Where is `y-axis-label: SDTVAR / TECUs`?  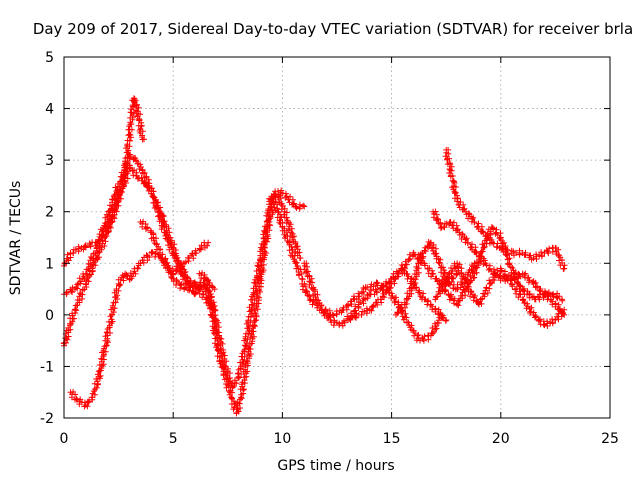
y-axis-label: SDTVAR / TECUs is located at coordinates (16, 238).